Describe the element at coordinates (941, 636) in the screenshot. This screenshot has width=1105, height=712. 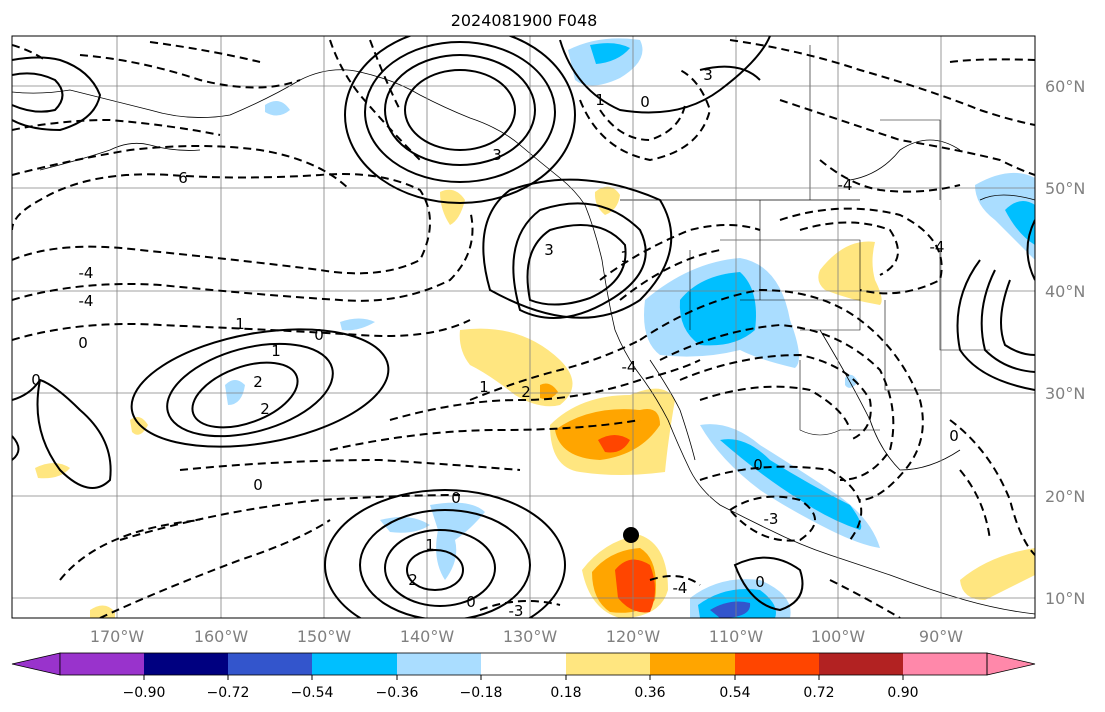
I see `lon-tick-label: 90°W` at that location.